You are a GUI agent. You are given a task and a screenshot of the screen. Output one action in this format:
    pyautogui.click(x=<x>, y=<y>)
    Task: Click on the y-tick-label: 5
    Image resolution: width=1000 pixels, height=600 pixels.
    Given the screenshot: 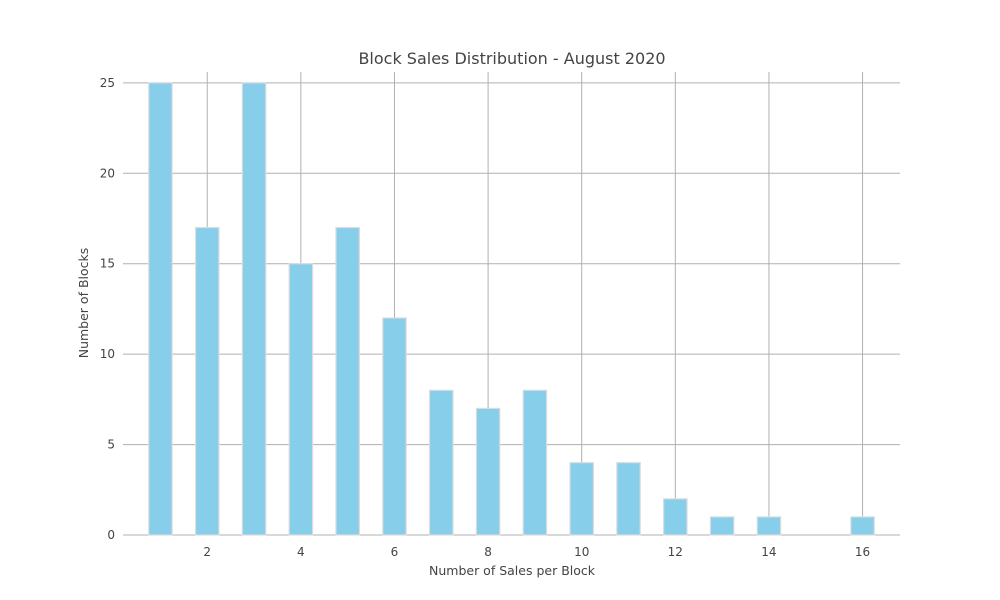 What is the action you would take?
    pyautogui.click(x=111, y=445)
    